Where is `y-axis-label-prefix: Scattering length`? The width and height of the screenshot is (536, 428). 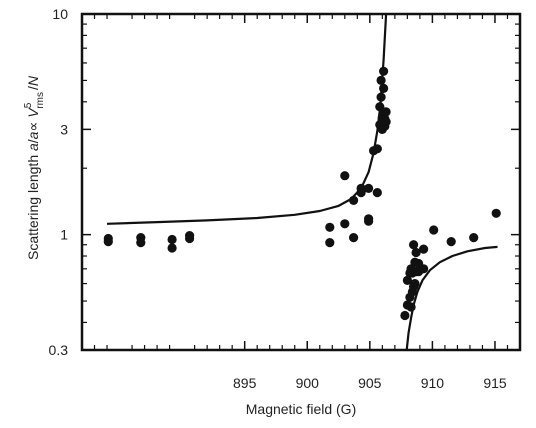
y-axis-label-prefix: Scattering length is located at coordinates (33, 205).